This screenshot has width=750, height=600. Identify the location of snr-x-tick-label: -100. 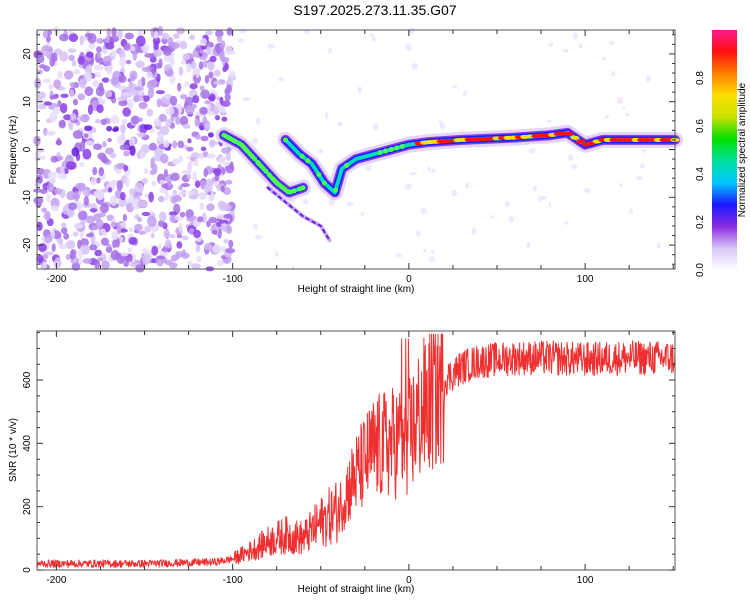
(233, 580).